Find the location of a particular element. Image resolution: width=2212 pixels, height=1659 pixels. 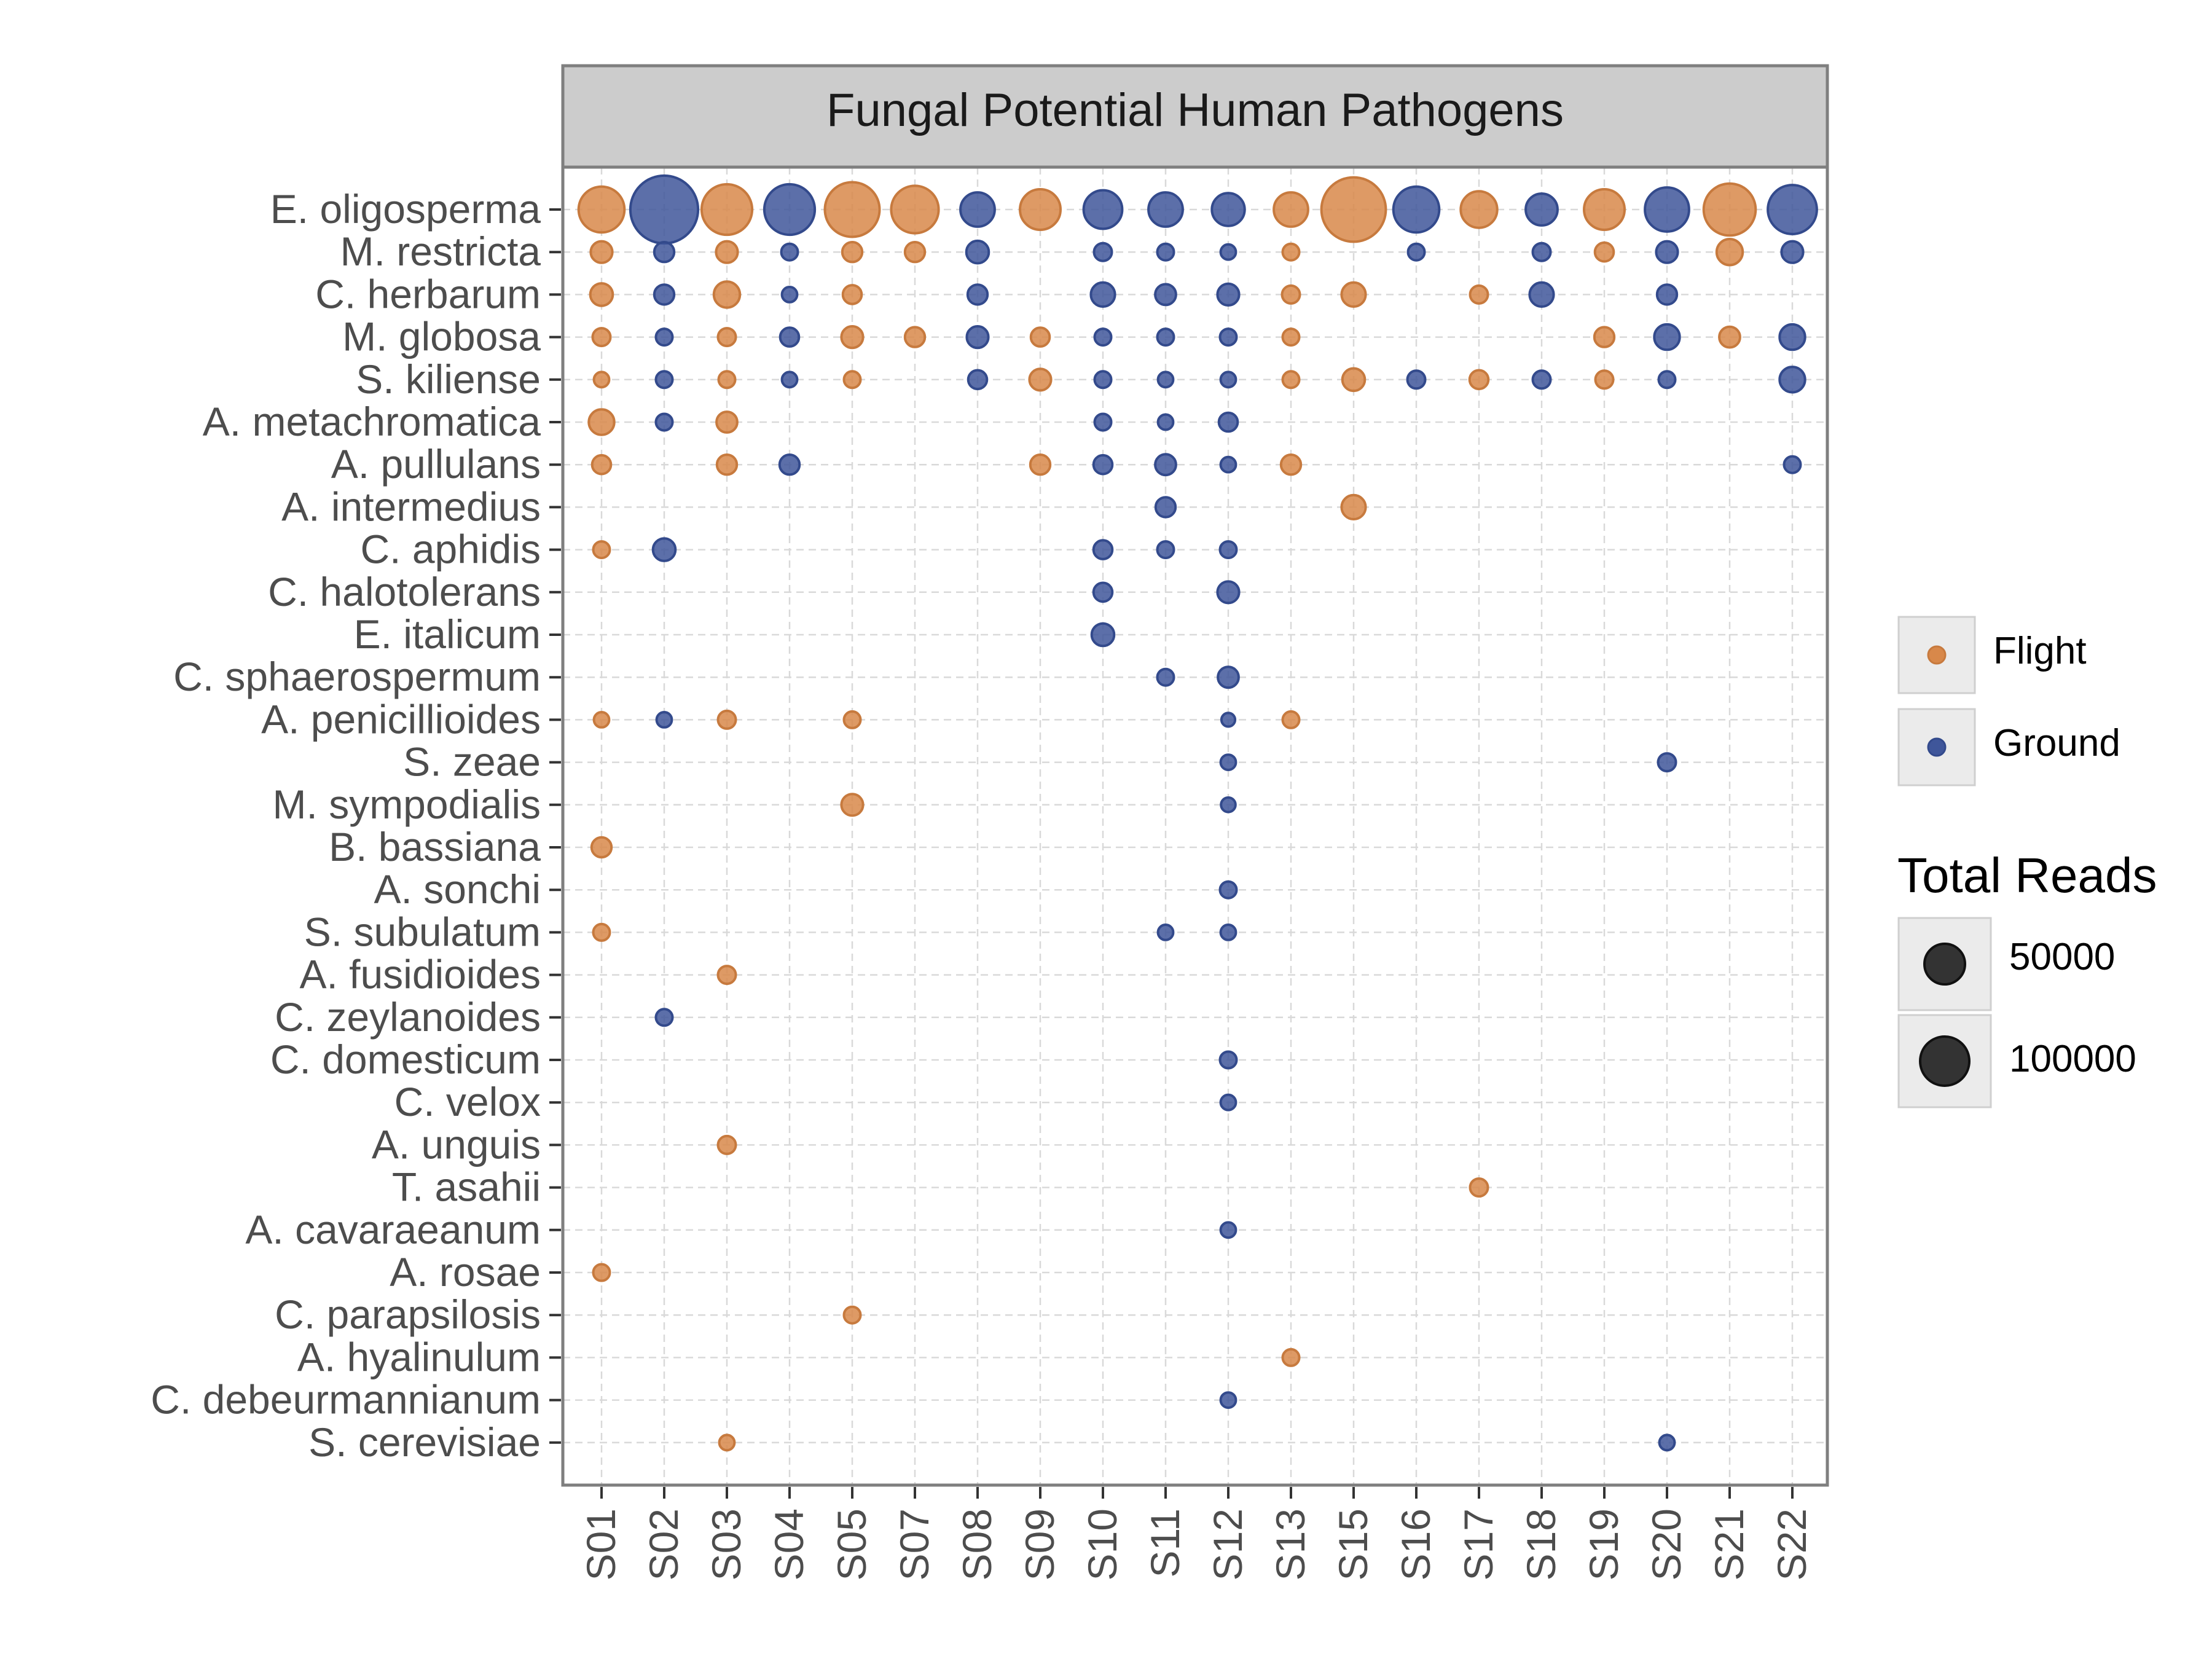

y-tick-label-c-domesticum: C. domesticum is located at coordinates (405, 1059).